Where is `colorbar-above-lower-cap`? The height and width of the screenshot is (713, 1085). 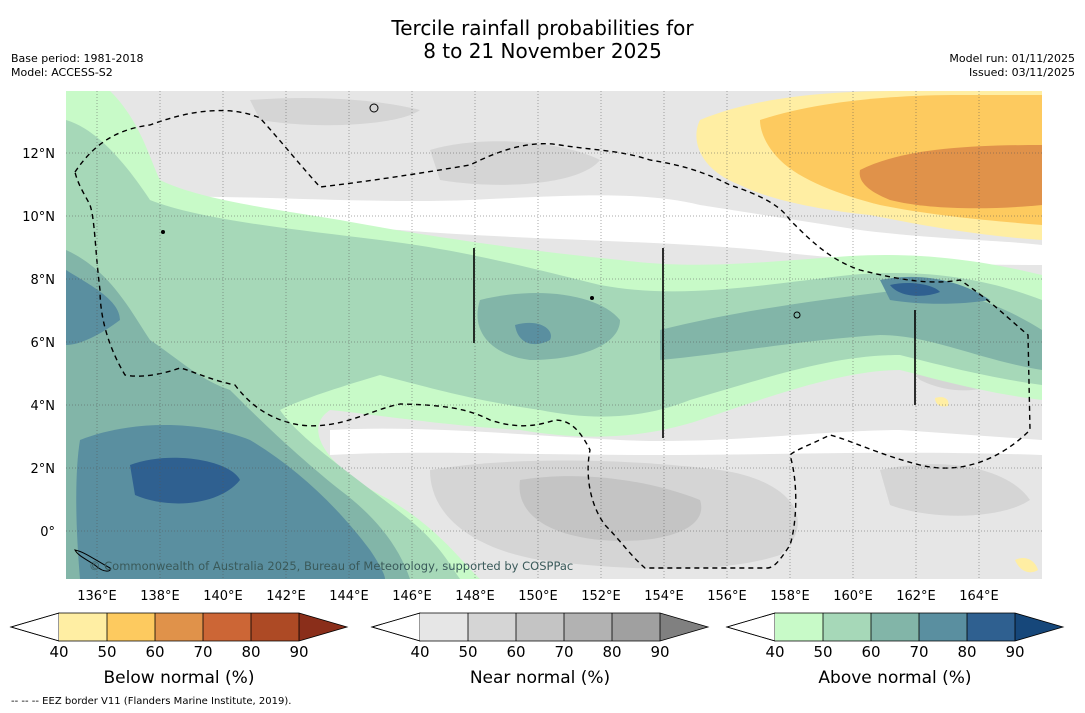
colorbar-above-lower-cap is located at coordinates (750, 627).